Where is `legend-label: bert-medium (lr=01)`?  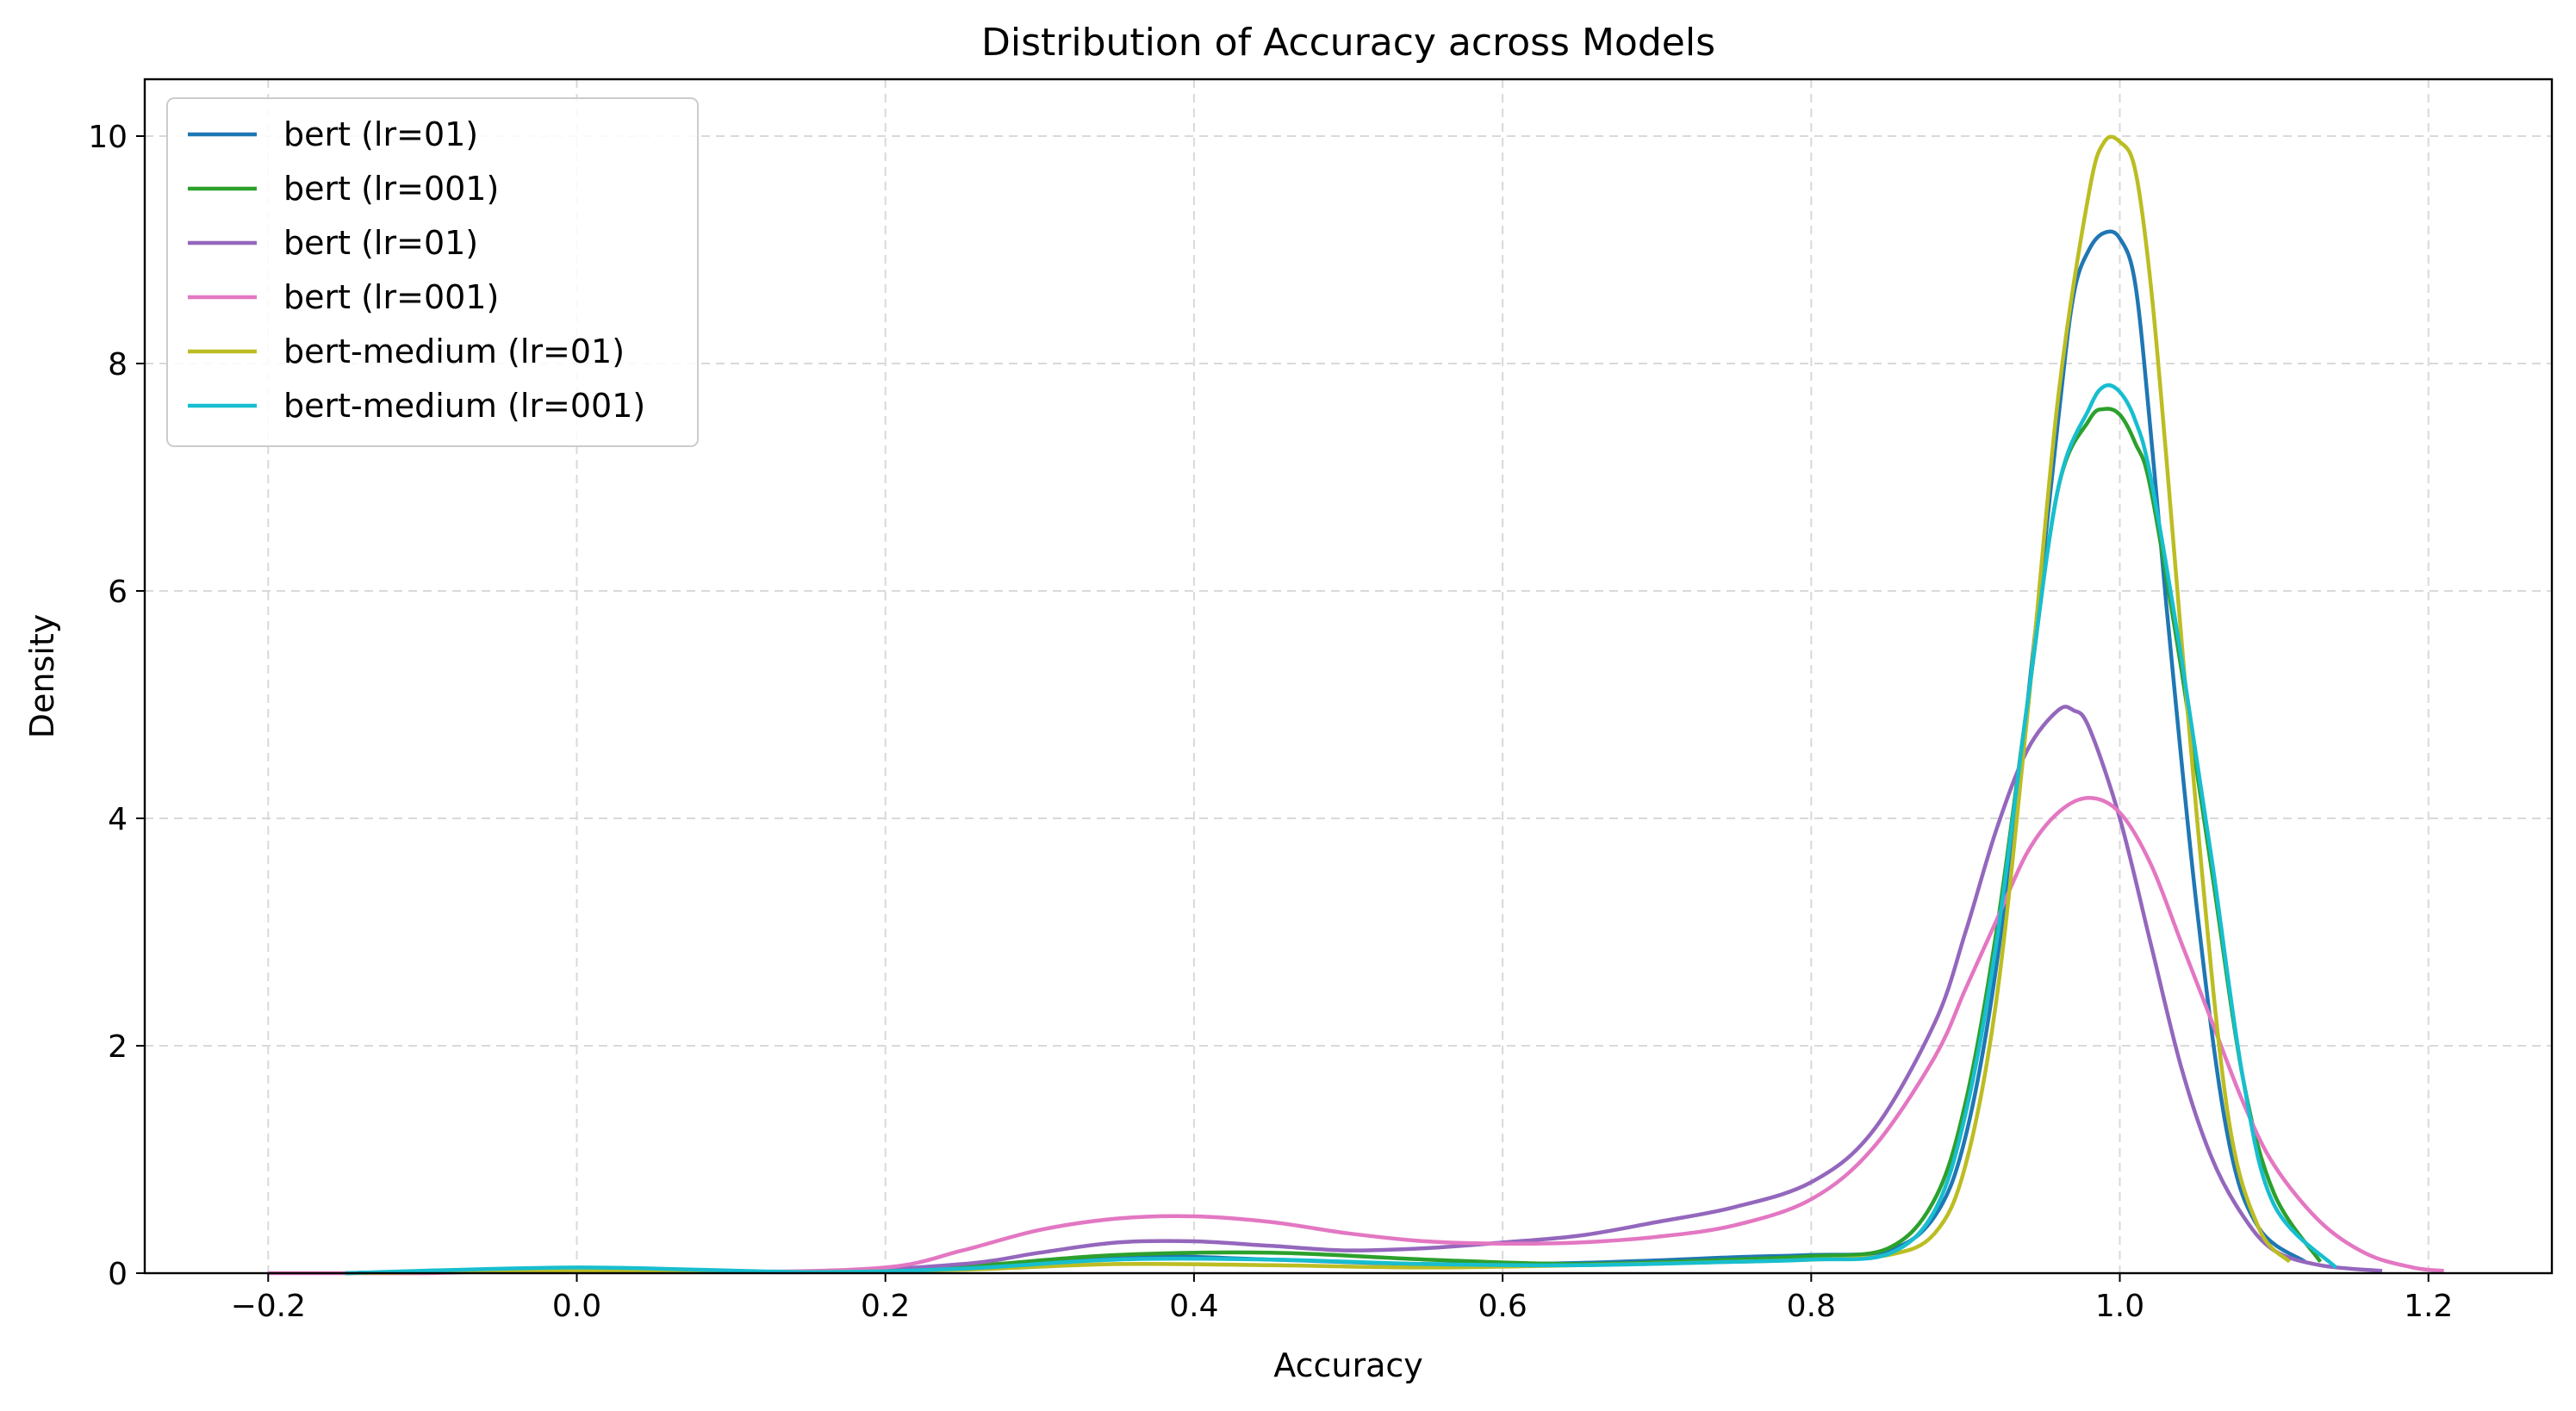 legend-label: bert-medium (lr=01) is located at coordinates (454, 351).